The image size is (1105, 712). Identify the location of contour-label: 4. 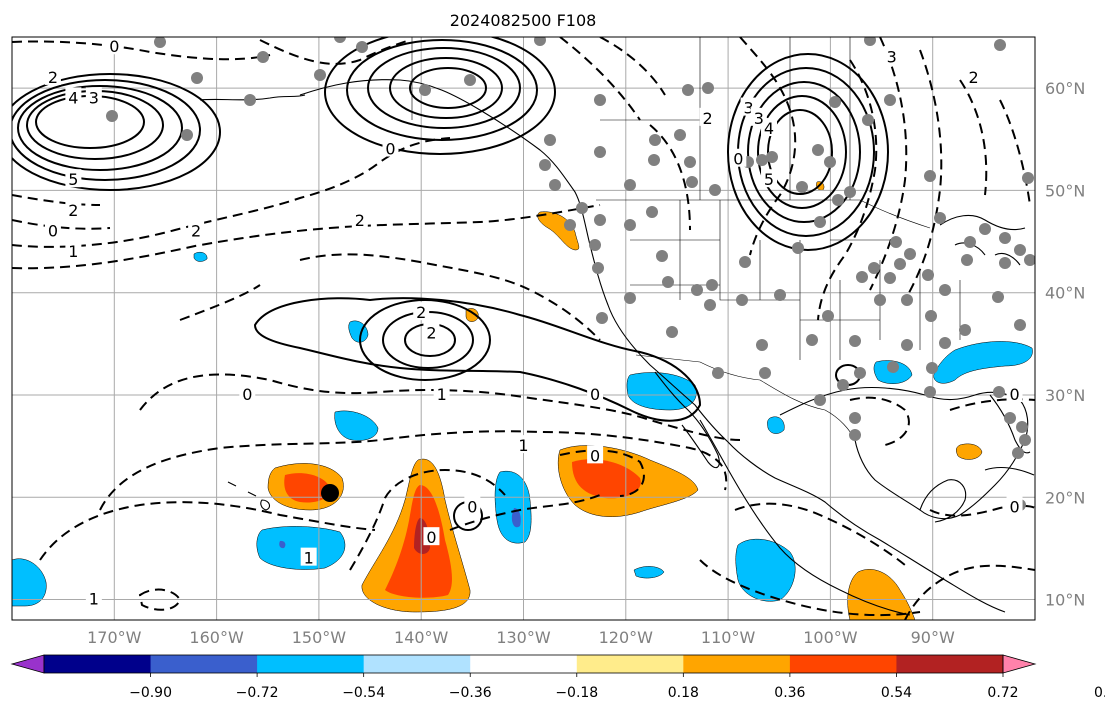
(73, 97).